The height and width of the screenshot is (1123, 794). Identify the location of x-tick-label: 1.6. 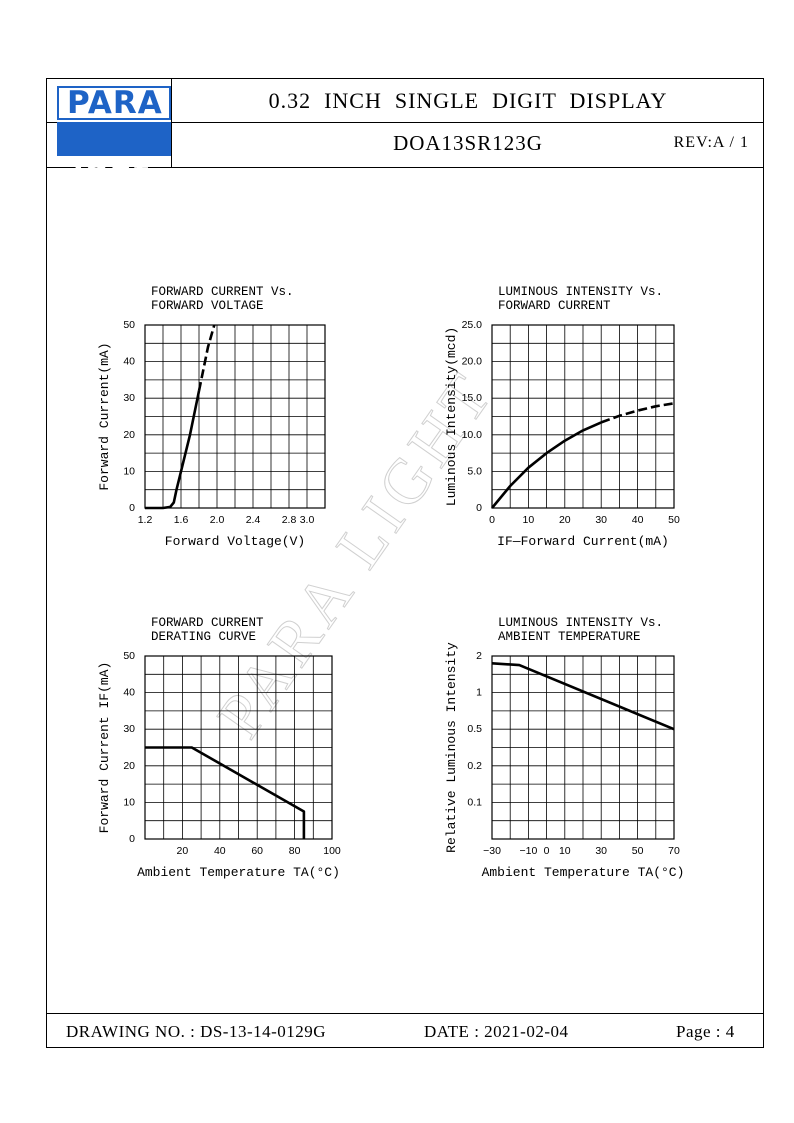
(181, 520).